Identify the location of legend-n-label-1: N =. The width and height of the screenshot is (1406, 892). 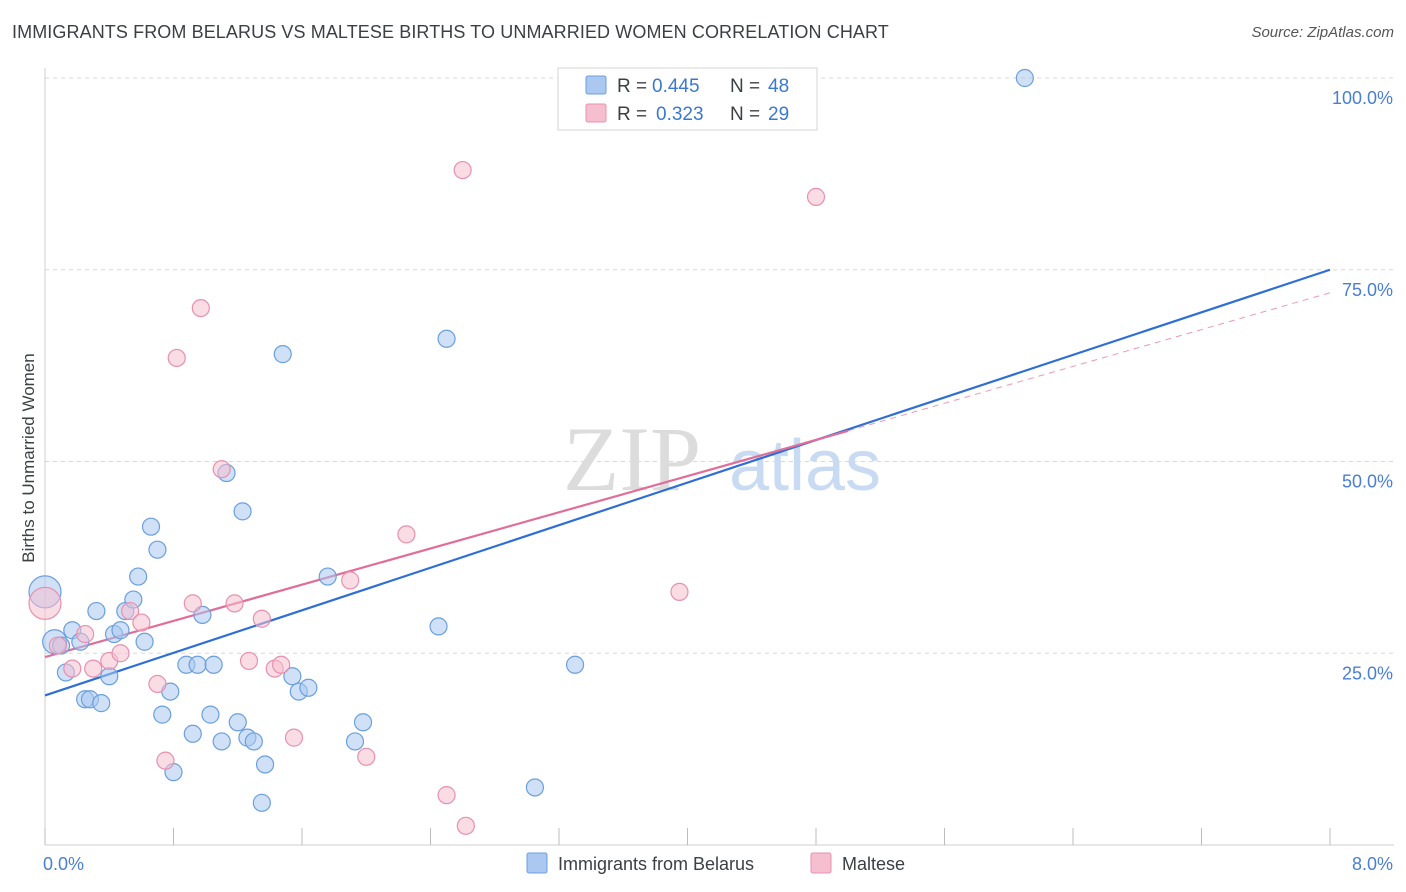
(745, 86).